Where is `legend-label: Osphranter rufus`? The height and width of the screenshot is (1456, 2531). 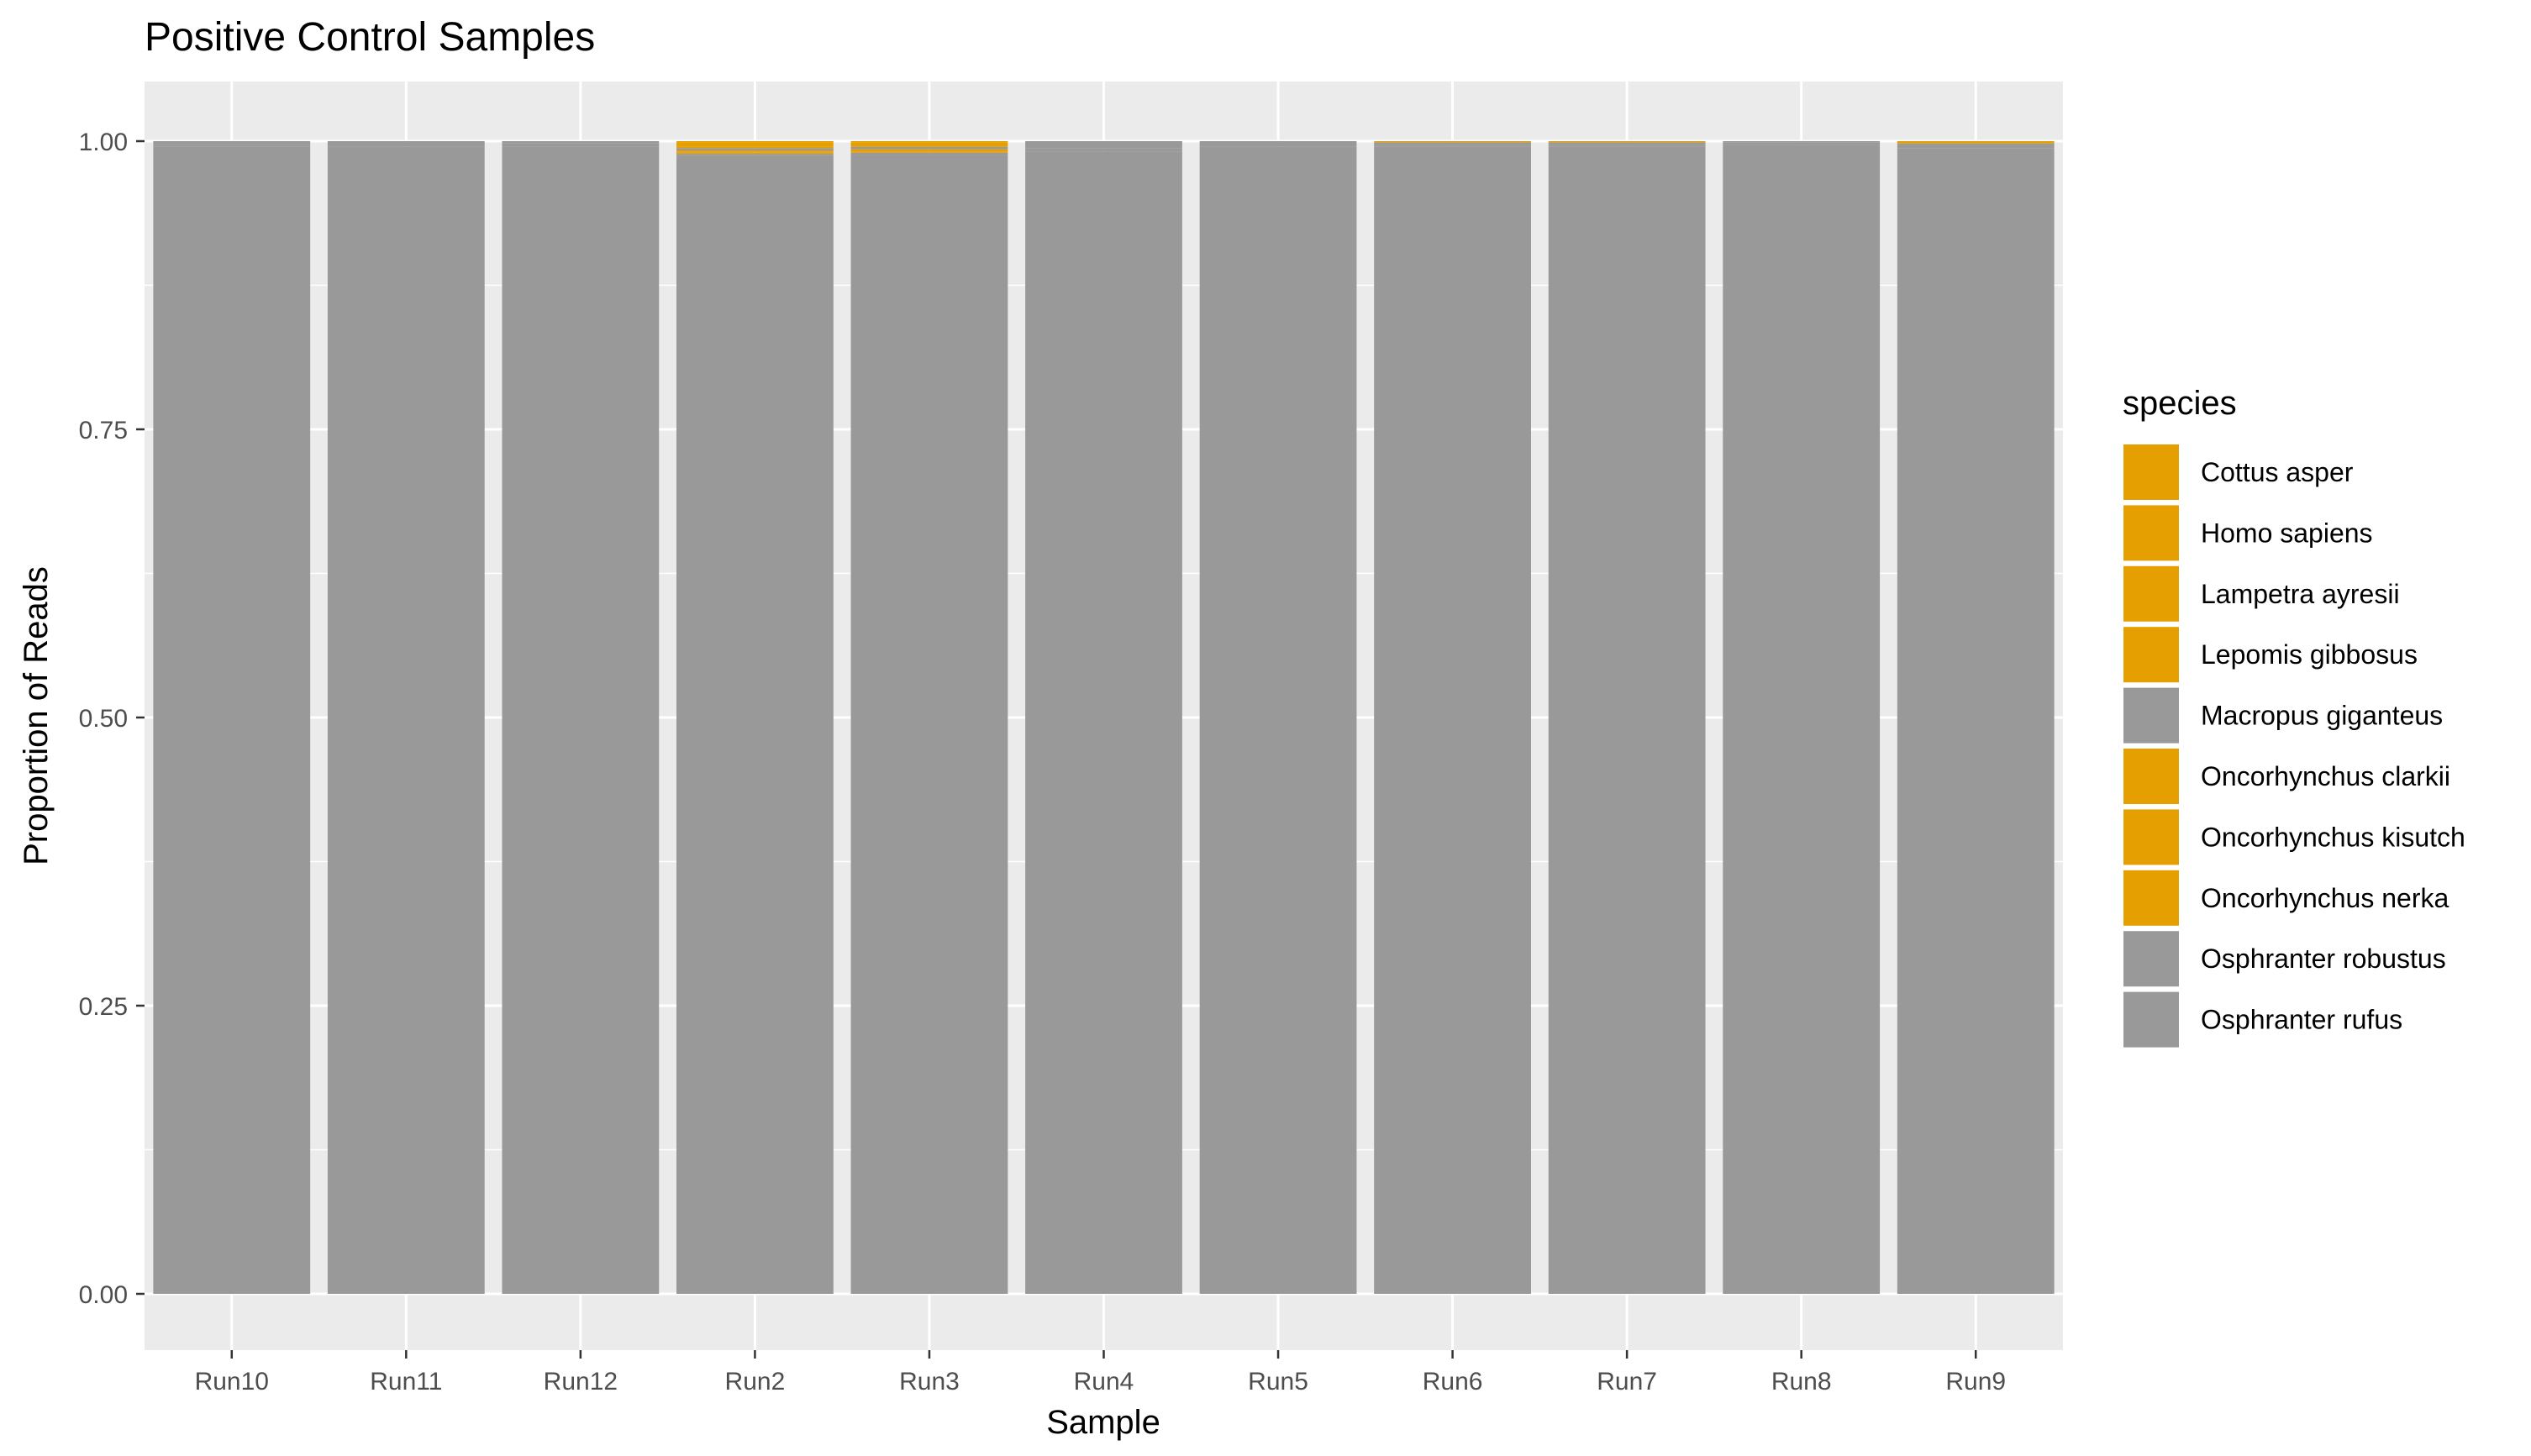
legend-label: Osphranter rufus is located at coordinates (2302, 1020).